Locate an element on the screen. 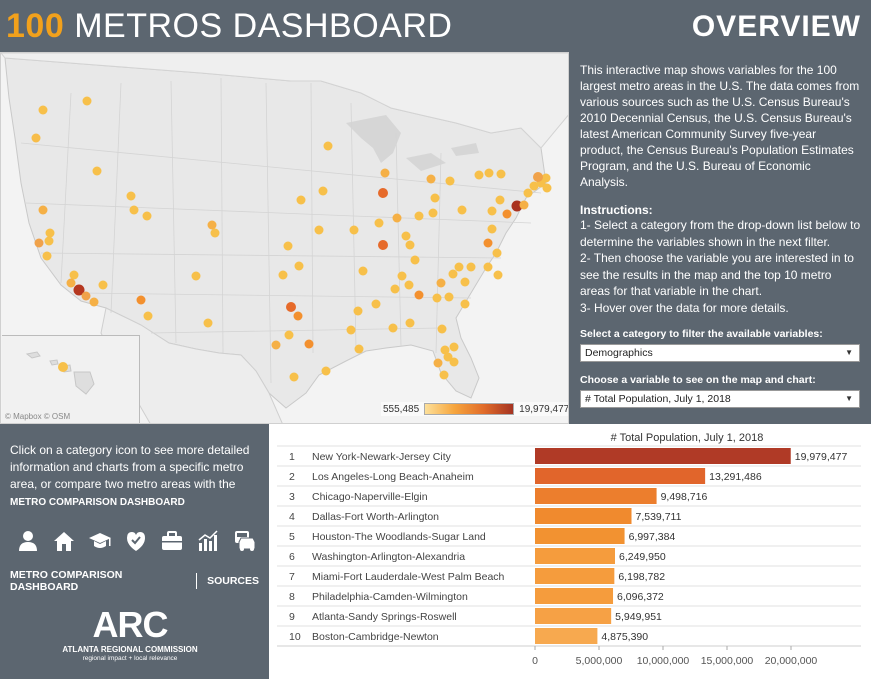  heart-shield-icon is located at coordinates (136, 541).